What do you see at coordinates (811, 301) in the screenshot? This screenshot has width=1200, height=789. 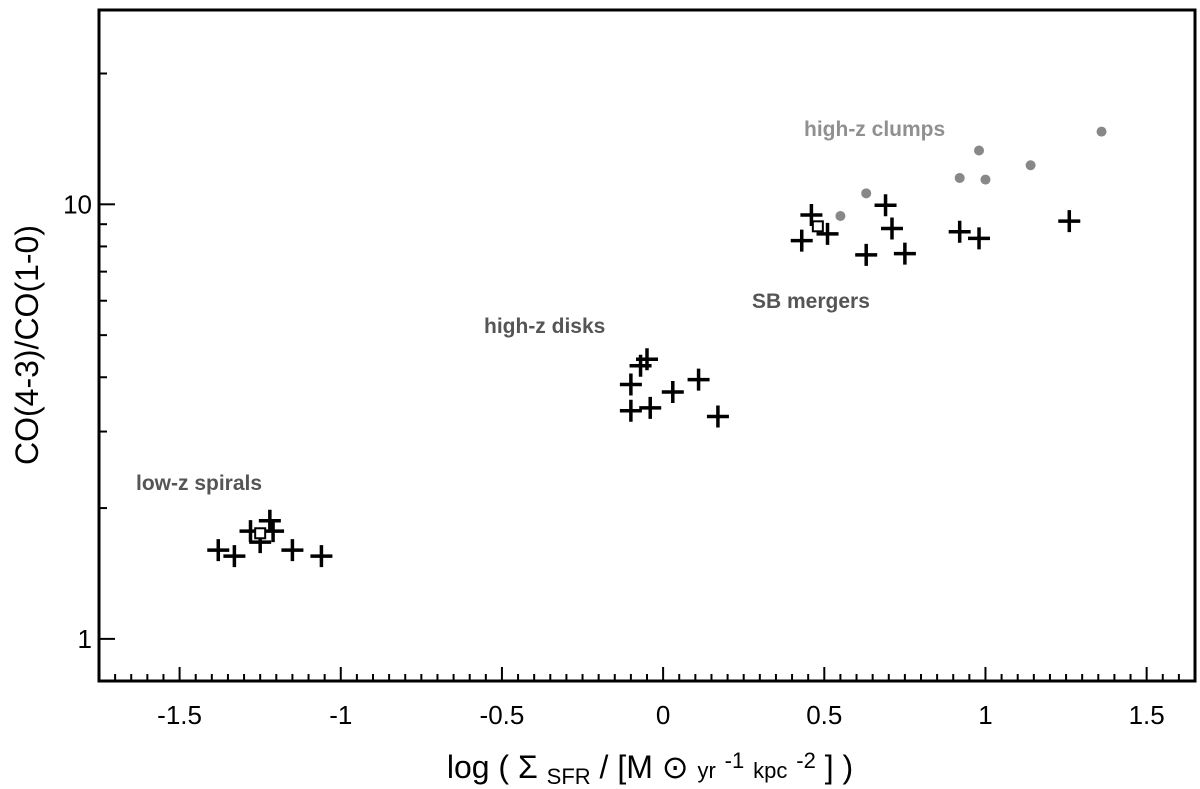 I see `label-sb-mergers: SB mergers` at bounding box center [811, 301].